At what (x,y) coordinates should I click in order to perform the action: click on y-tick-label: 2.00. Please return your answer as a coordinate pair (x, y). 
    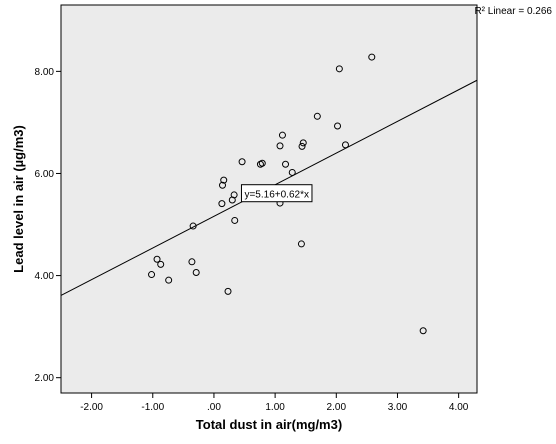
    Looking at the image, I should click on (45, 378).